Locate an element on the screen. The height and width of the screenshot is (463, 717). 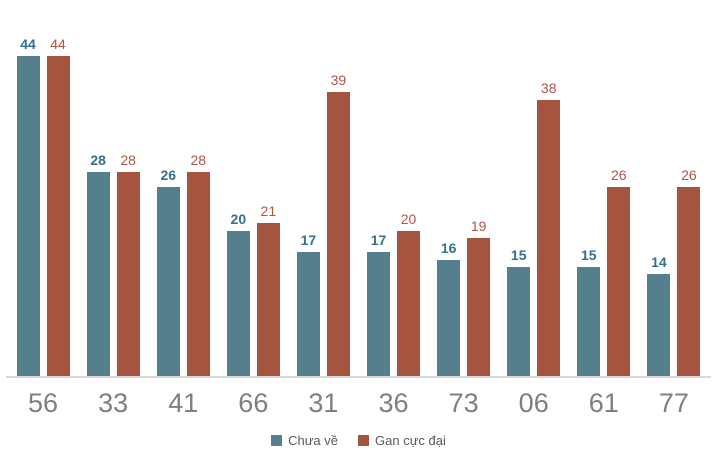
bar-value-label: 21 is located at coordinates (268, 211).